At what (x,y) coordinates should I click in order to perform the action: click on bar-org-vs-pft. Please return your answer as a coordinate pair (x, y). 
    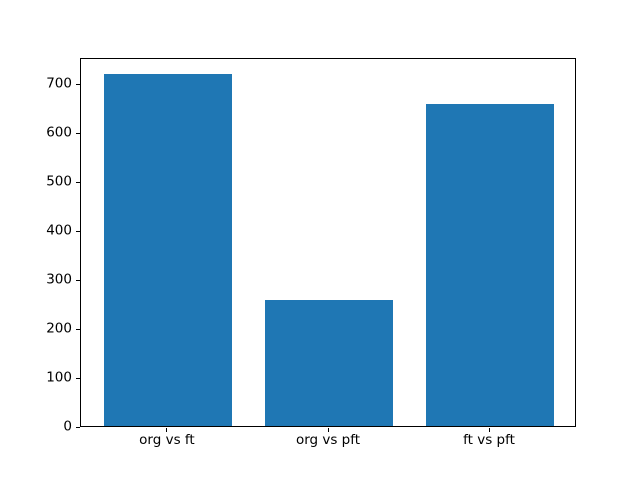
    Looking at the image, I should click on (329, 363).